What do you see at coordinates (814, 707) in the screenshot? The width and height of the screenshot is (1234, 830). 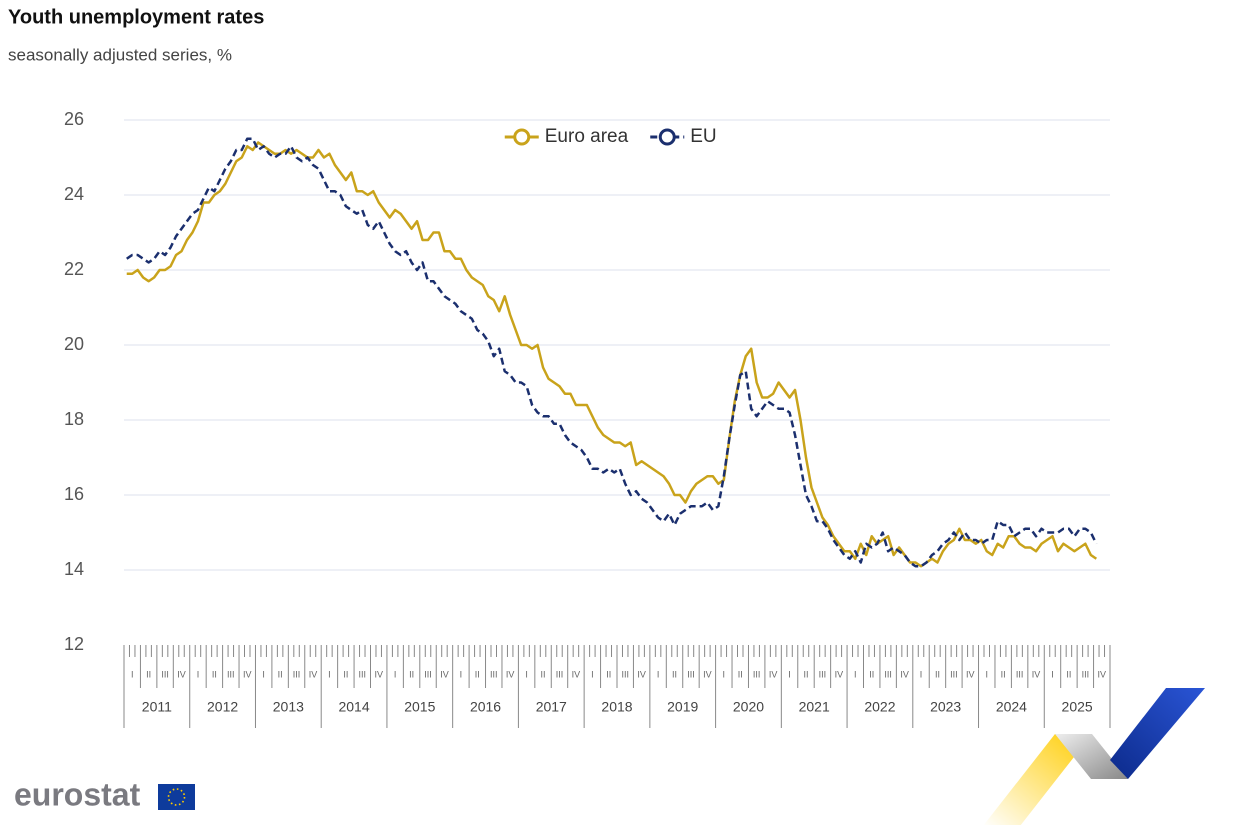 I see `x-year-label: 2021` at bounding box center [814, 707].